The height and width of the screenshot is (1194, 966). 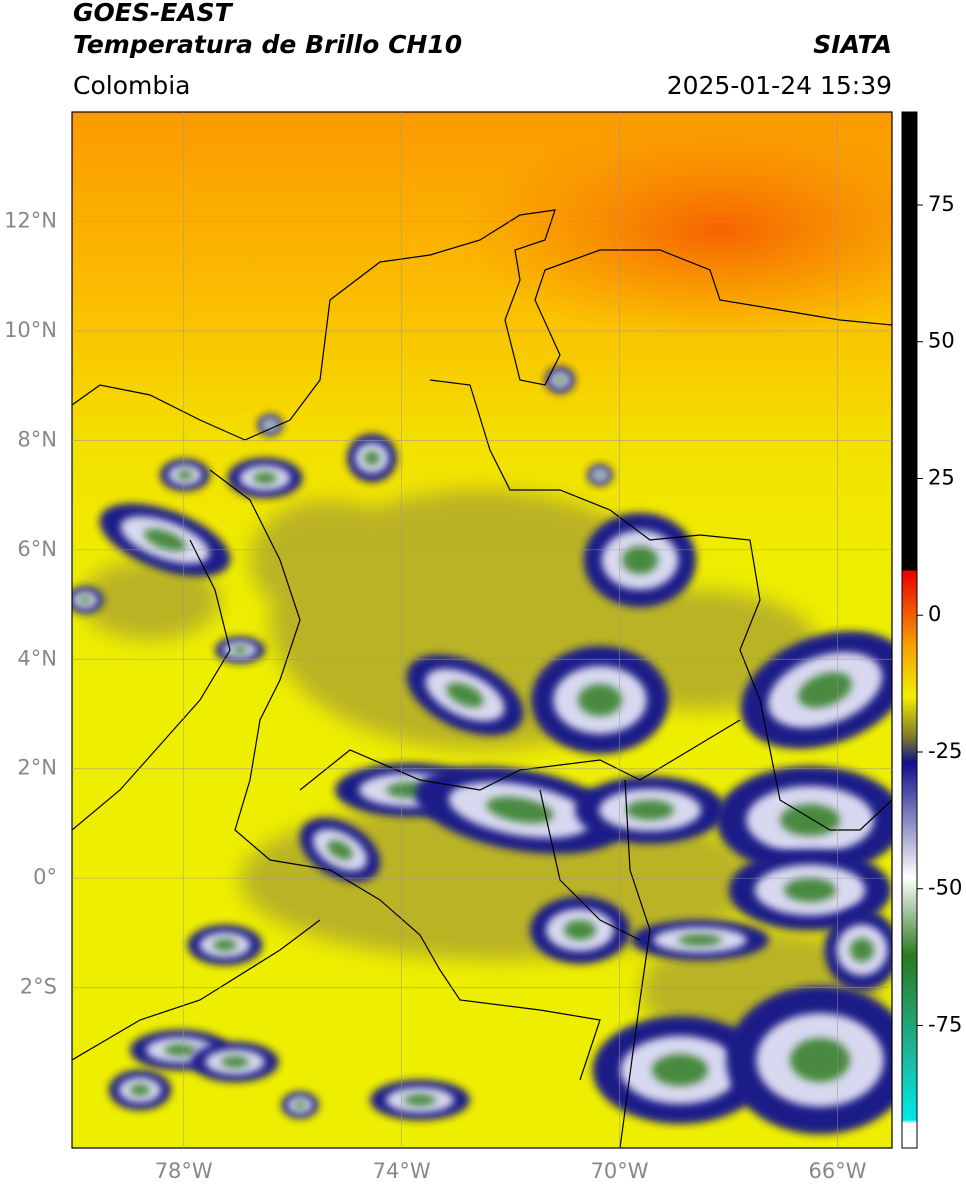 What do you see at coordinates (945, 888) in the screenshot?
I see `colorbar-tick-label: -50` at bounding box center [945, 888].